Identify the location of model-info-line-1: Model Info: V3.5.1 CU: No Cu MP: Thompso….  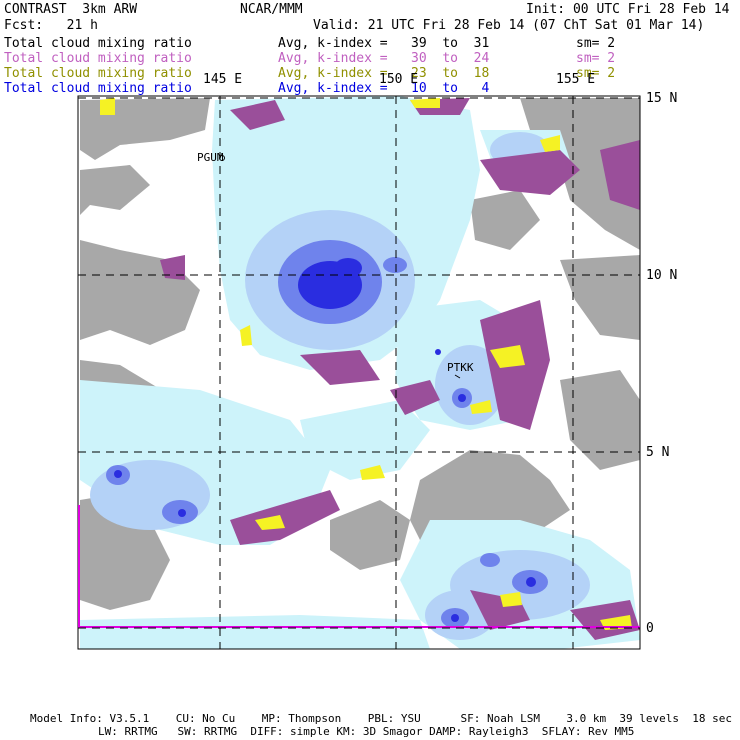
(381, 718).